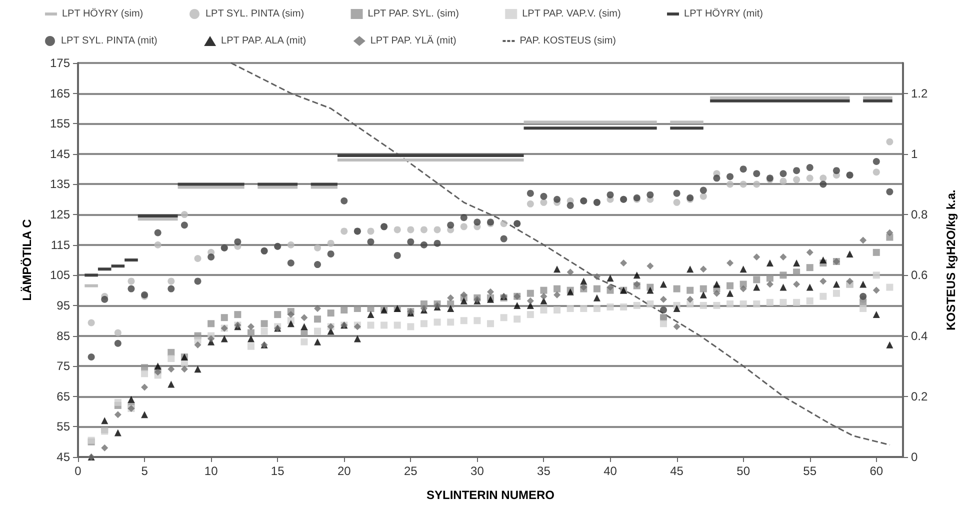 This screenshot has height=513, width=970. Describe the element at coordinates (413, 14) in the screenshot. I see `legend-label: LPT PAP. SYL. (sim)` at that location.